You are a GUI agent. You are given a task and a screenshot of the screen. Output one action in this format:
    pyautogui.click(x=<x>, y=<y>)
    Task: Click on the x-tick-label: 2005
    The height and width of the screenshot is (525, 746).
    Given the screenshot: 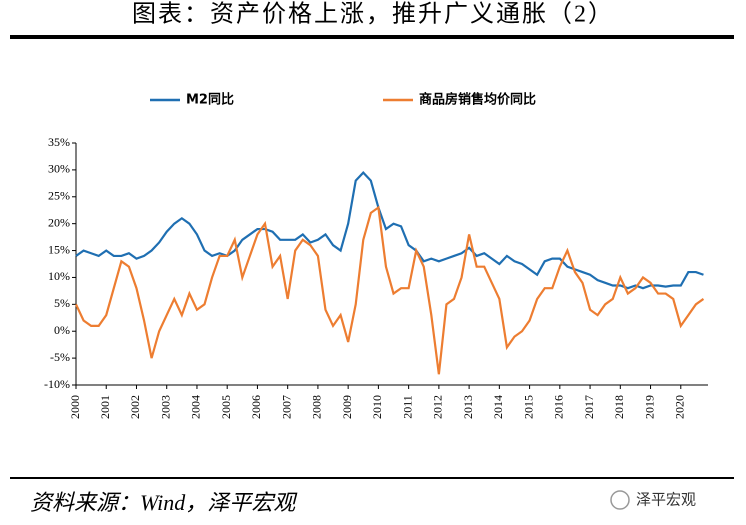 What is the action you would take?
    pyautogui.click(x=226, y=407)
    